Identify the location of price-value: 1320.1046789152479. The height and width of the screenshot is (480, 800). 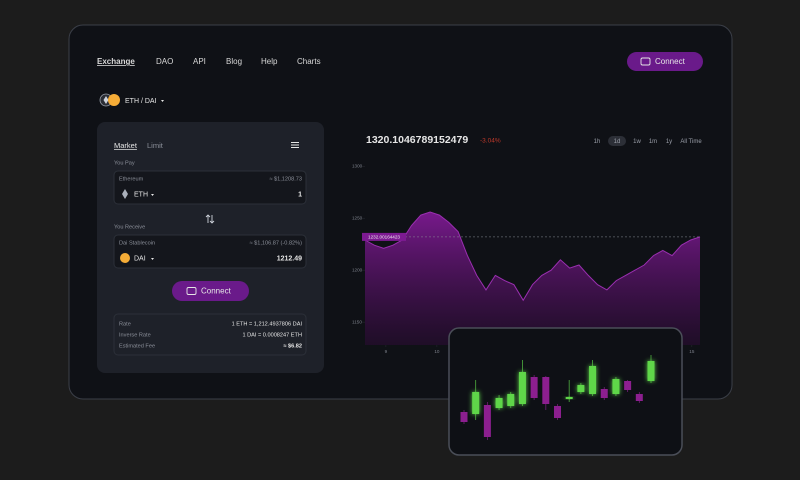
(417, 140).